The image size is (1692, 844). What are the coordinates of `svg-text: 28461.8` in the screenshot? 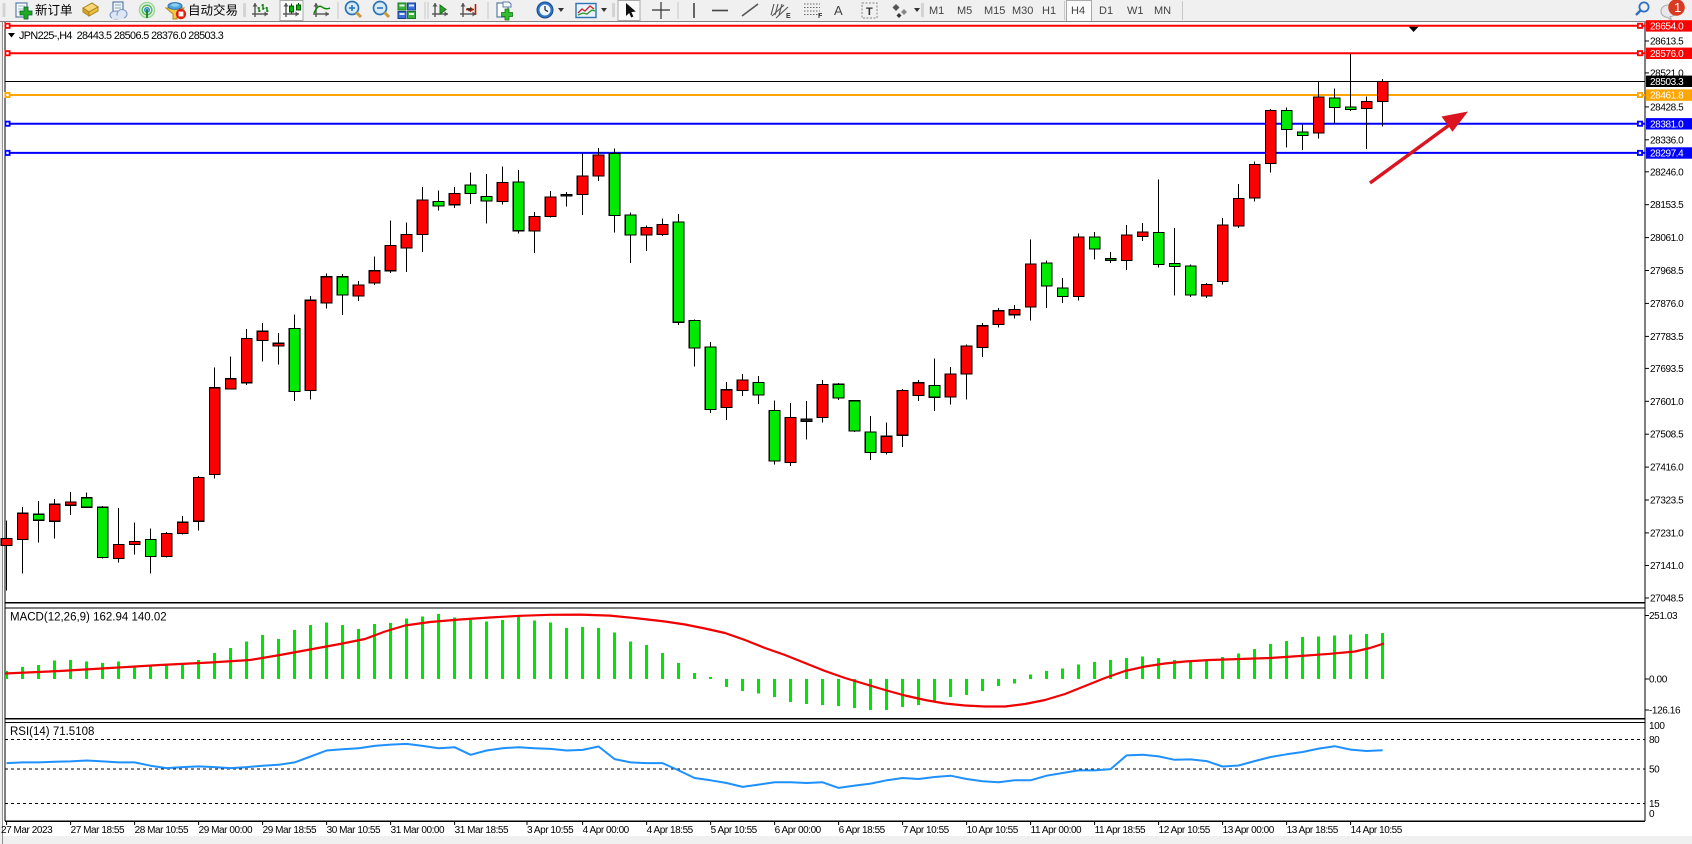 It's located at (1667, 96).